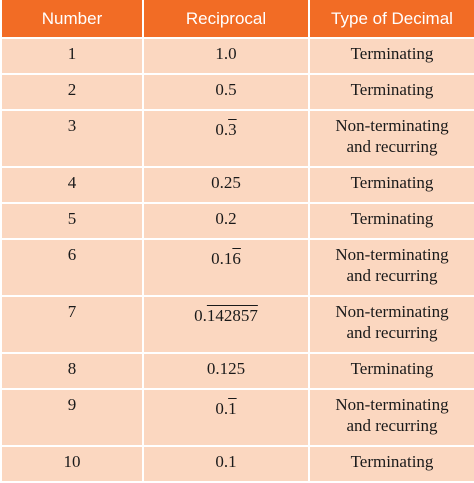 This screenshot has width=474, height=483. I want to click on reciprocal-value: 1.0, so click(226, 53).